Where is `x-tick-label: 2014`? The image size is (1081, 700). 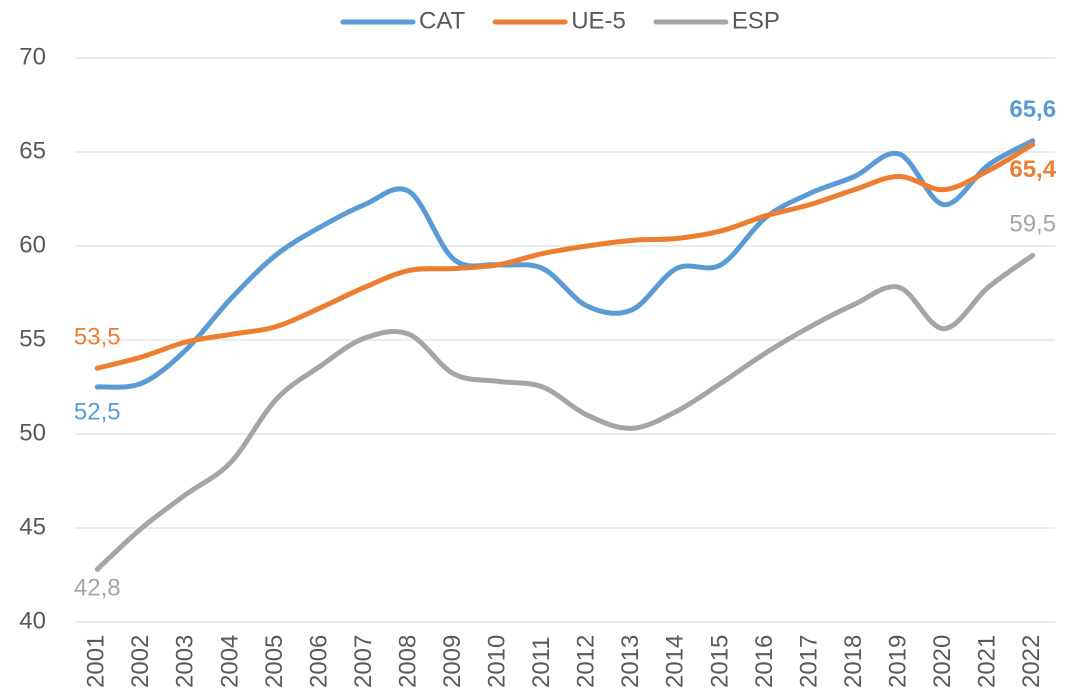
x-tick-label: 2014 is located at coordinates (675, 661).